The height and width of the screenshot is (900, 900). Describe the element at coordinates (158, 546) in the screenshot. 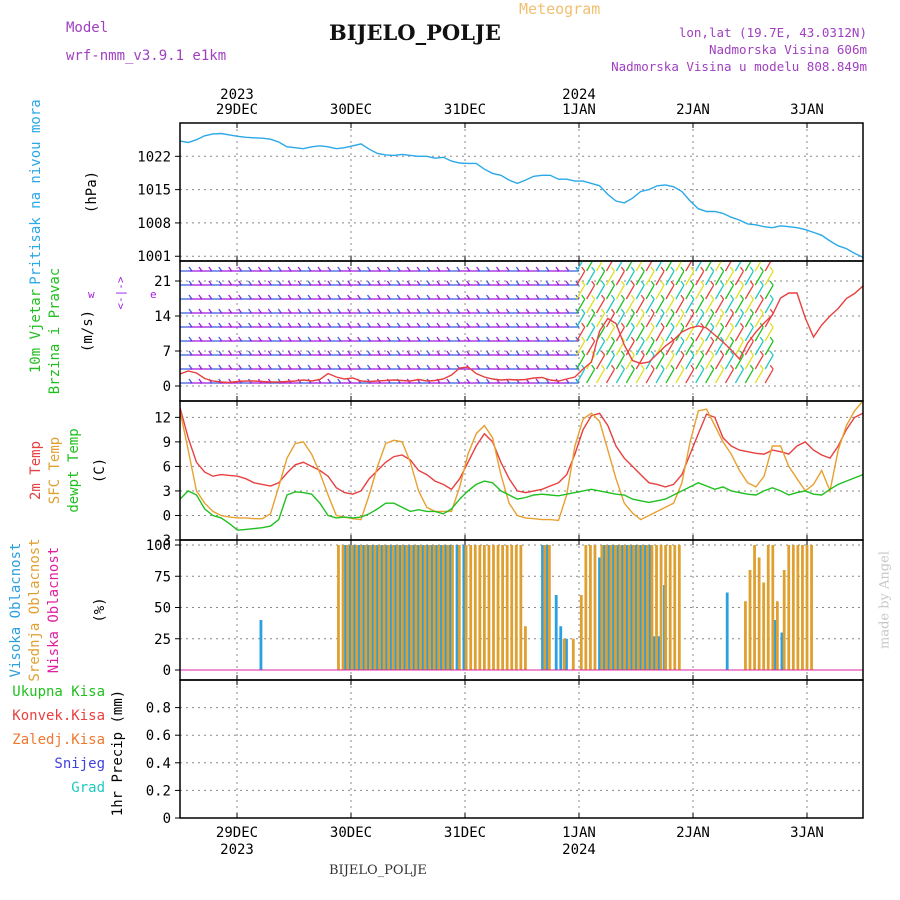

I see `y-tick-label: 100` at that location.